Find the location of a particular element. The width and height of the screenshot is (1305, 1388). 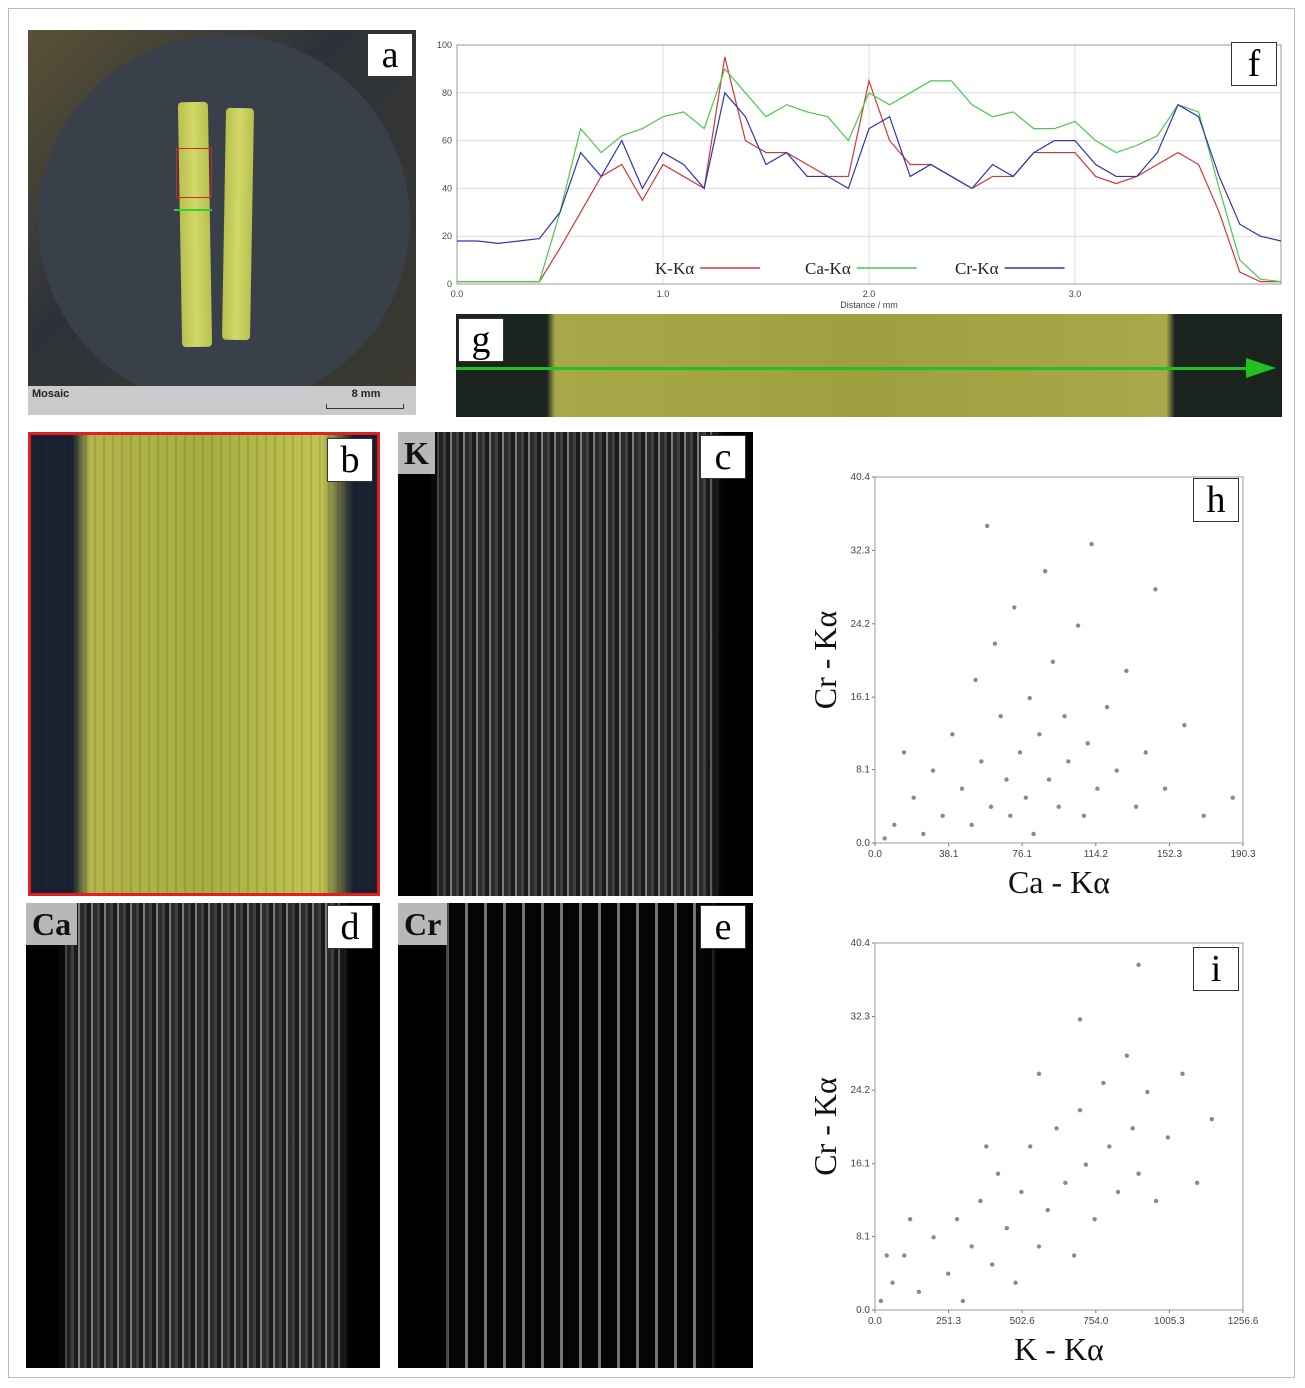

x-tick-label: 3.0 is located at coordinates (1075, 294).